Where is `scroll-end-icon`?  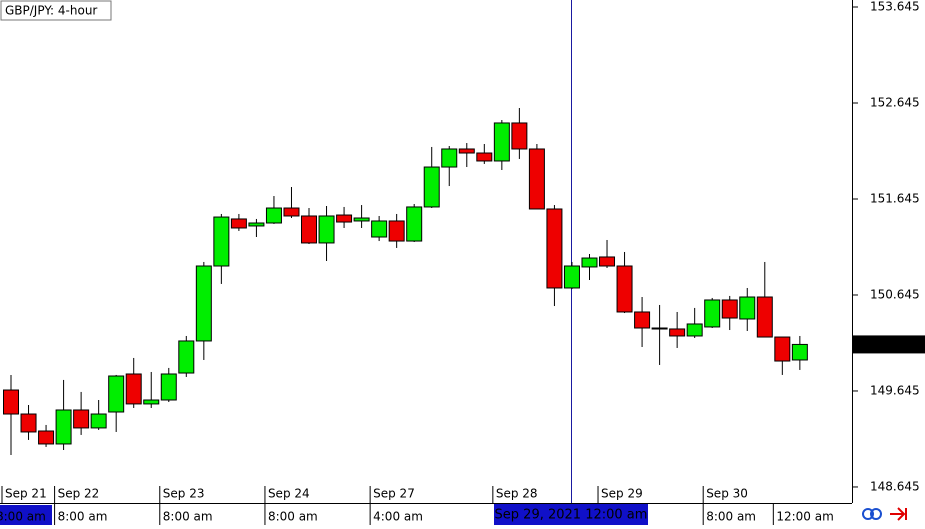
scroll-end-icon is located at coordinates (898, 514).